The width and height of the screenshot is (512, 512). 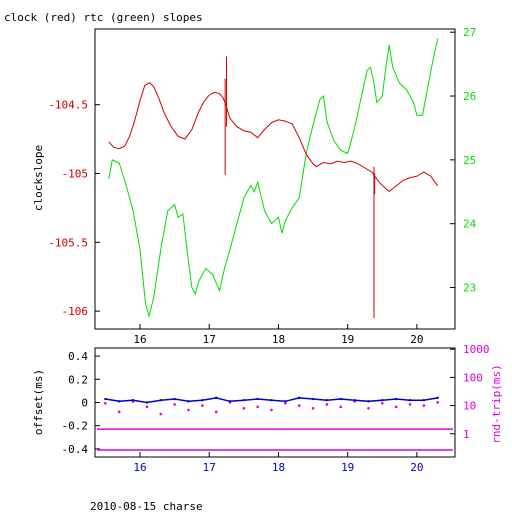 What do you see at coordinates (84, 403) in the screenshot?
I see `offset-y-tick-label: 0` at bounding box center [84, 403].